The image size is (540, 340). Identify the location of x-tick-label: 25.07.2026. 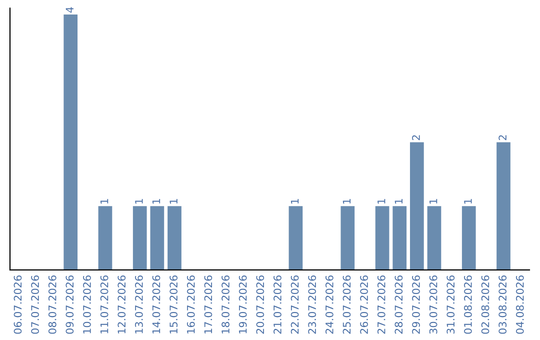
(346, 304).